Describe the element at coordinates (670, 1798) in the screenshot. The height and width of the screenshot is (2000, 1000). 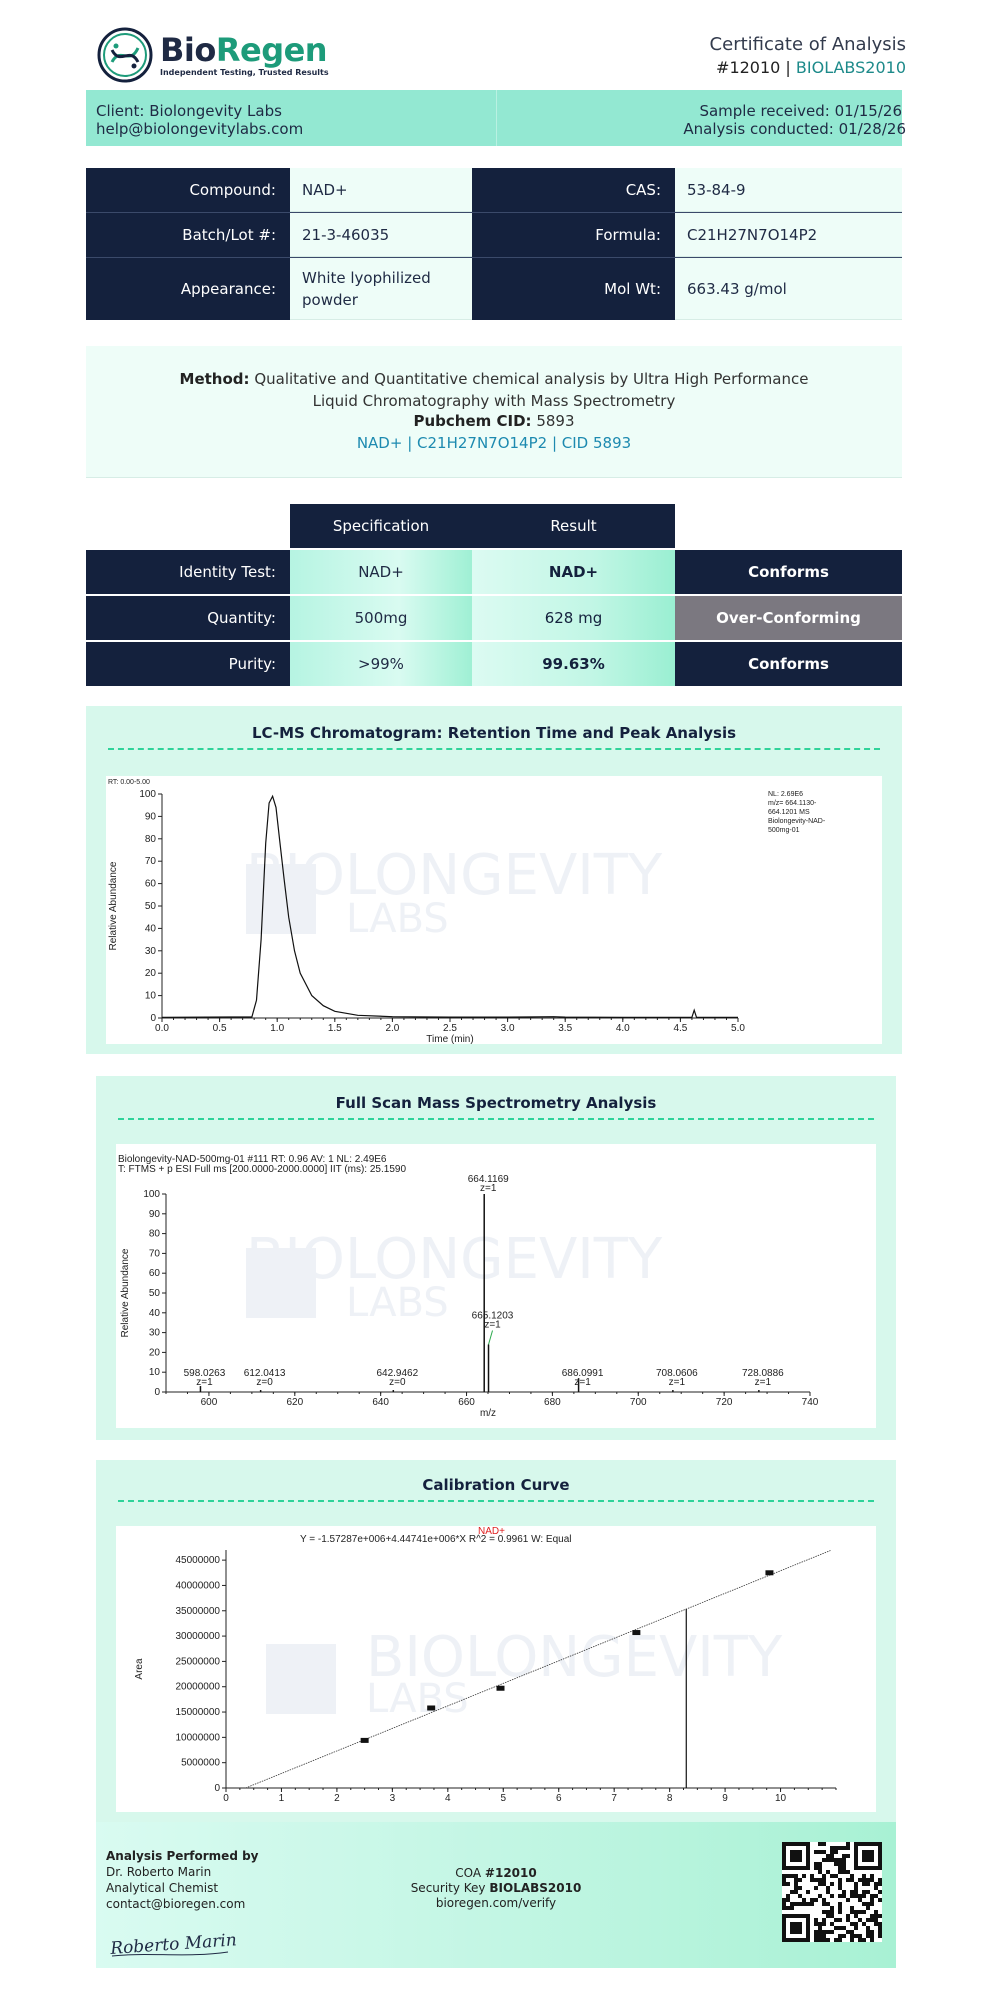
I see `x-tick-label: 8` at that location.